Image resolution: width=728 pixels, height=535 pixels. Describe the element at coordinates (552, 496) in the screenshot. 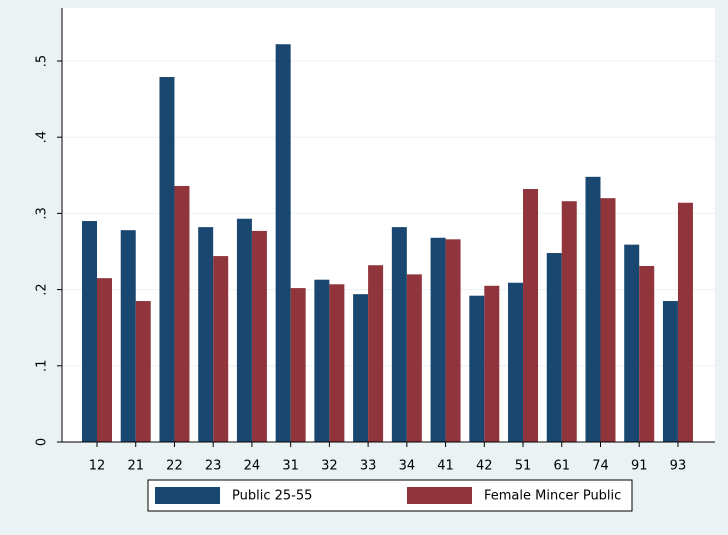

I see `legend-label: Female Mincer Public` at that location.